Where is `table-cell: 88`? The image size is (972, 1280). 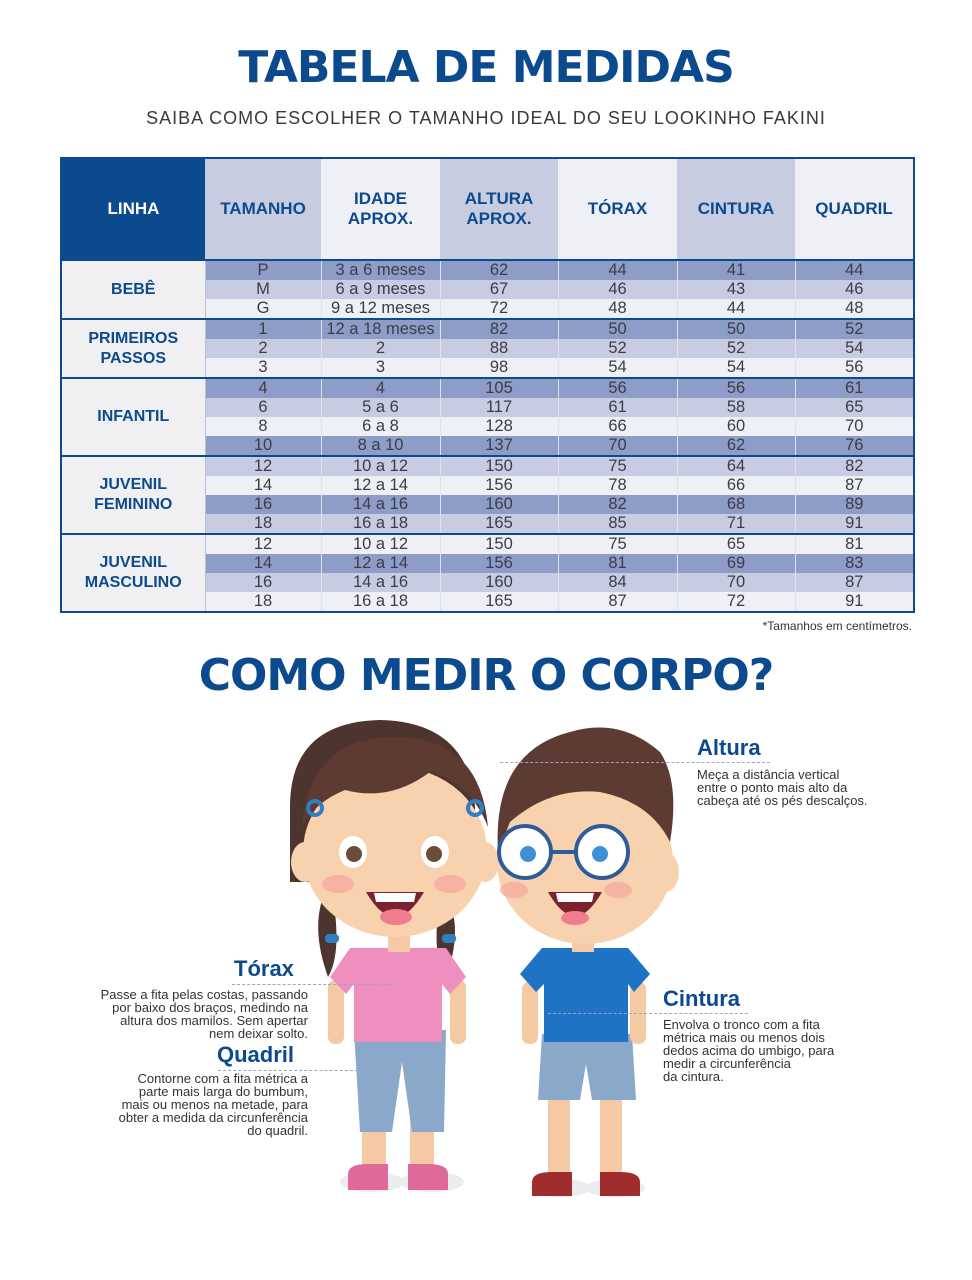
table-cell: 88 is located at coordinates (498, 348).